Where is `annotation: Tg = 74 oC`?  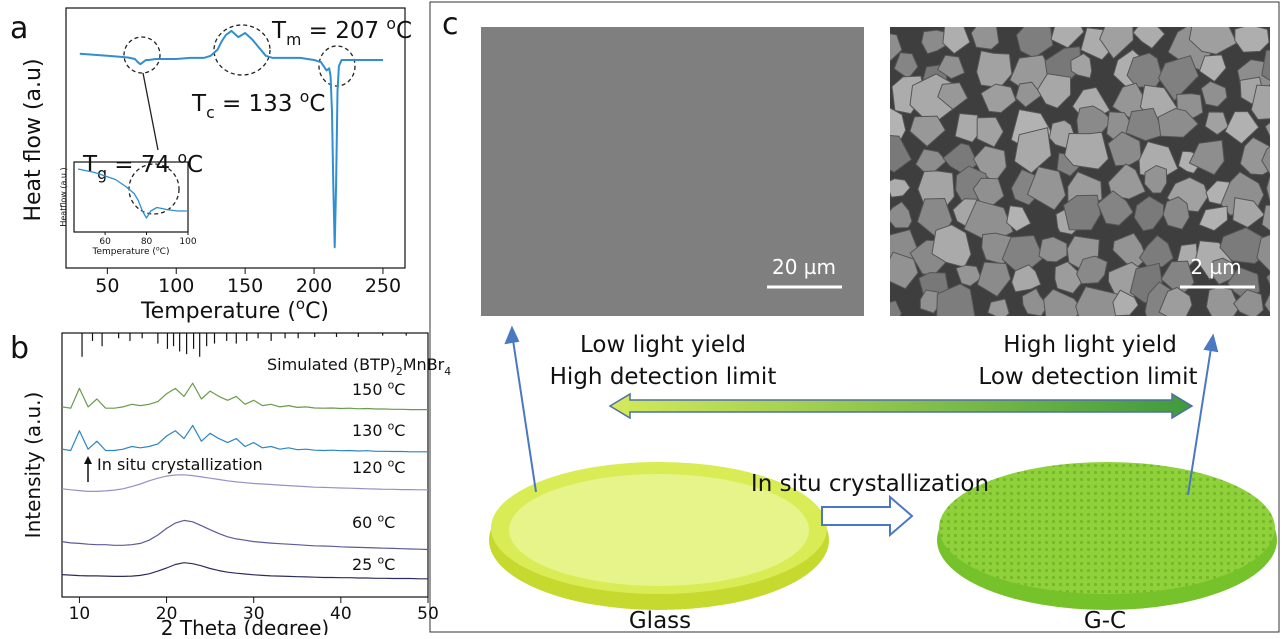 annotation: Tg = 74 oC is located at coordinates (142, 165).